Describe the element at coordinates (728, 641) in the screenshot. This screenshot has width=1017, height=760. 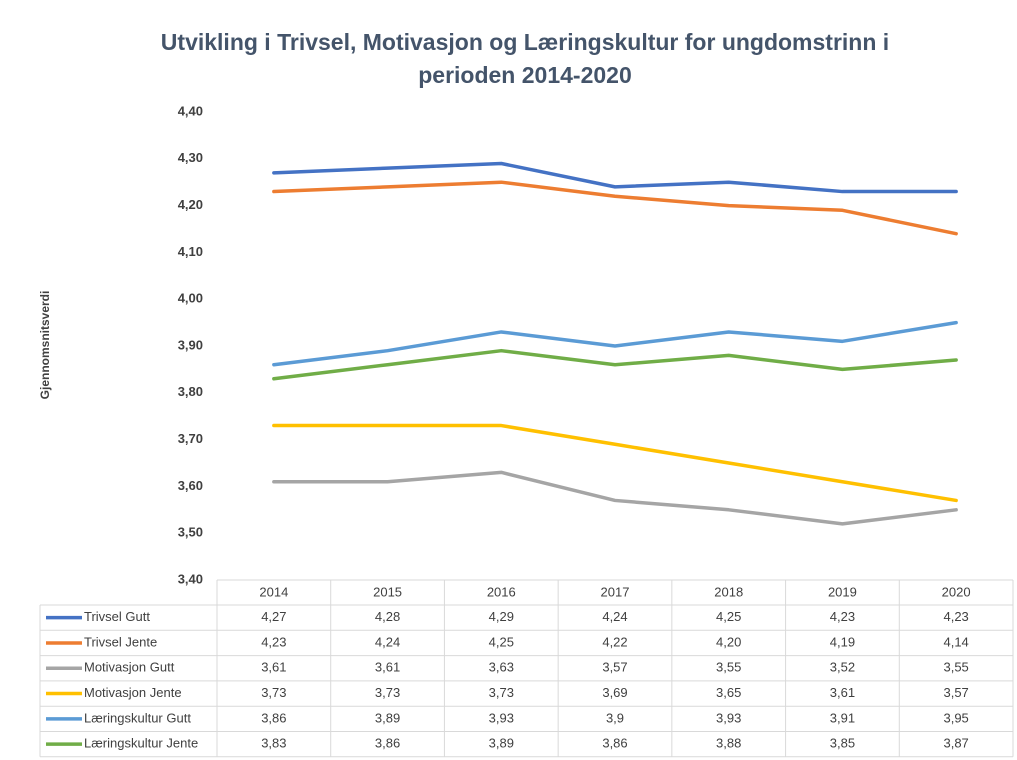
I see `table-cell: 4,20` at that location.